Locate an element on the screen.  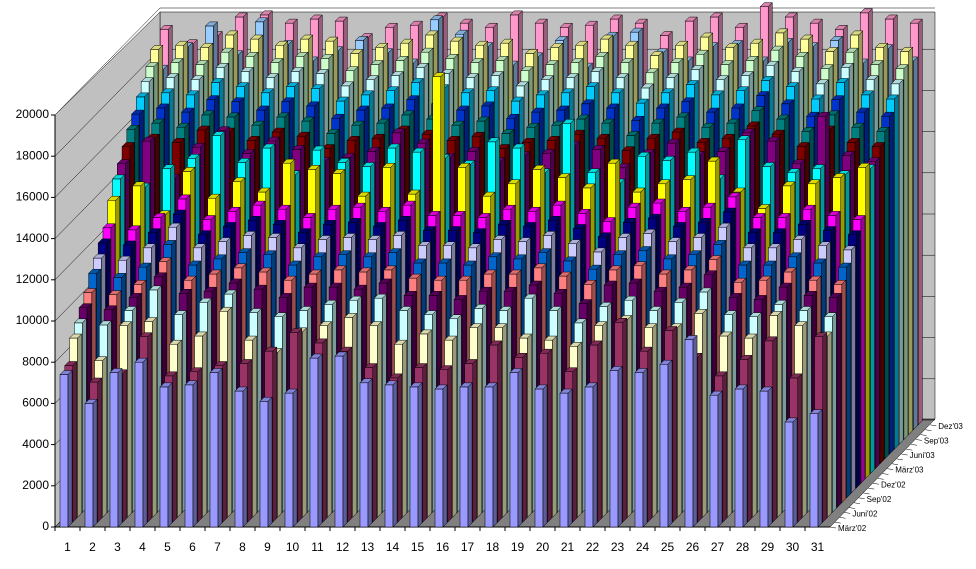
y-tick-label: 2000 is located at coordinates (35, 485).